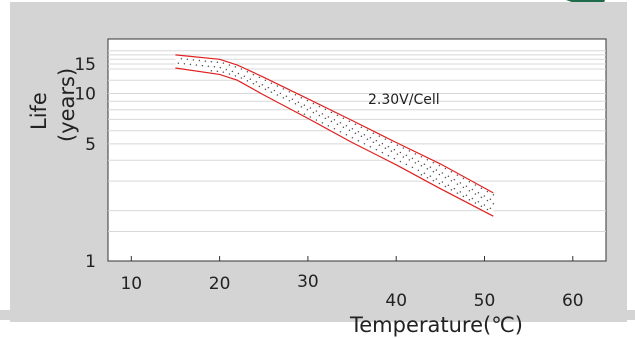 The width and height of the screenshot is (635, 338). I want to click on x-tick-label: 20, so click(220, 284).